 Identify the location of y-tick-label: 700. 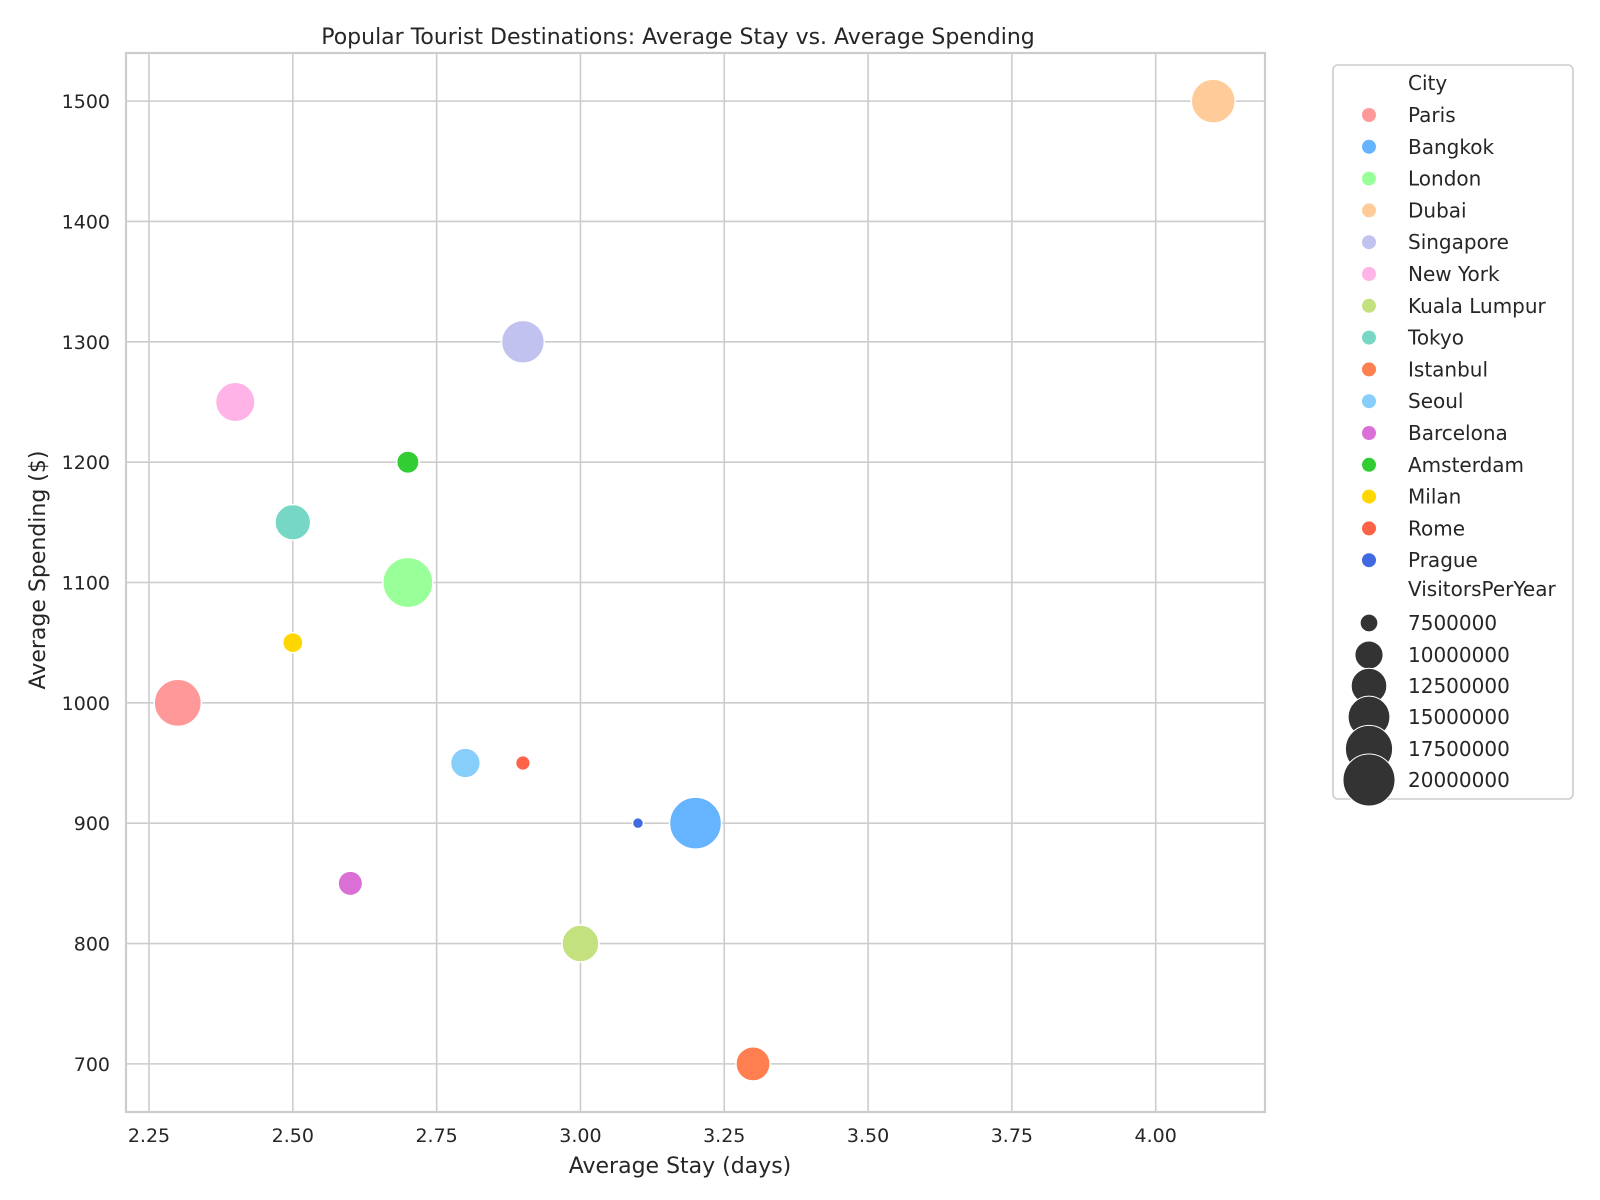
(92, 1065).